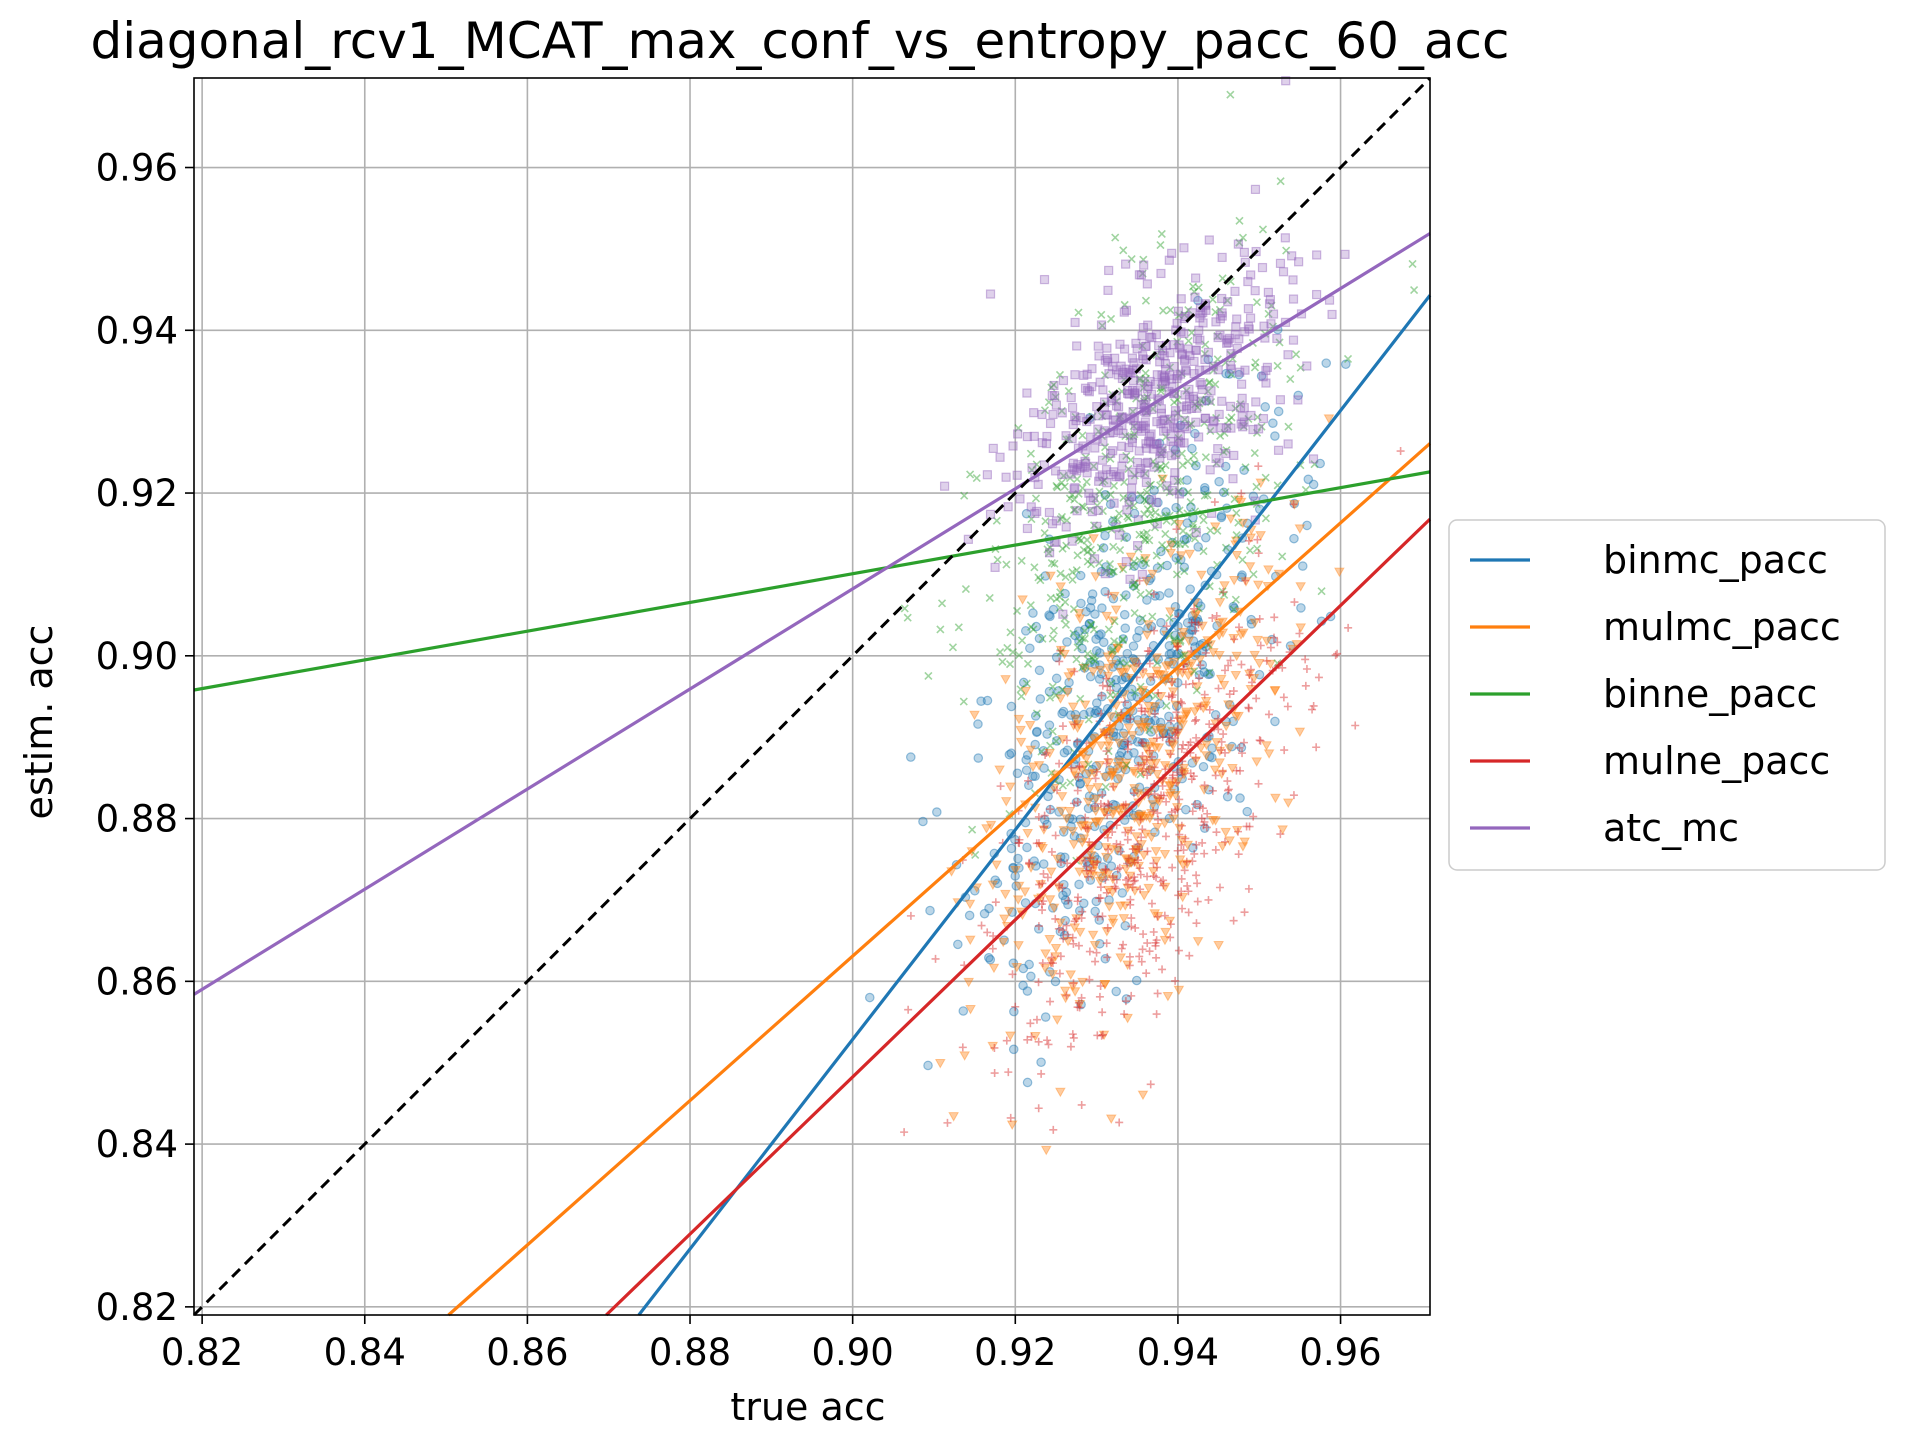 Image resolution: width=1905 pixels, height=1451 pixels. I want to click on legend-label-mulmc_pacc: mulmc_pacc, so click(1722, 627).